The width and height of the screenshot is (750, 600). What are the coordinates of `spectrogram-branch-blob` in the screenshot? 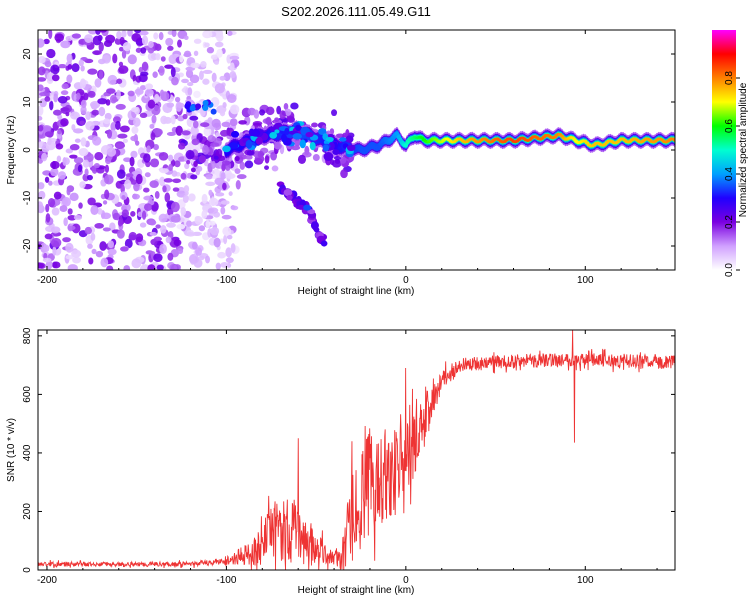 It's located at (289, 197).